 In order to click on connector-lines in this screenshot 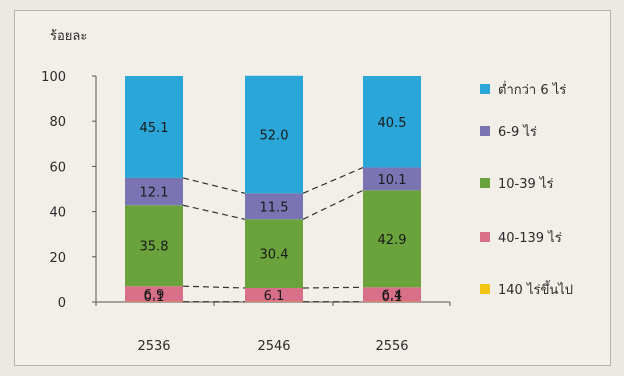, I will do `click(273, 234)`.